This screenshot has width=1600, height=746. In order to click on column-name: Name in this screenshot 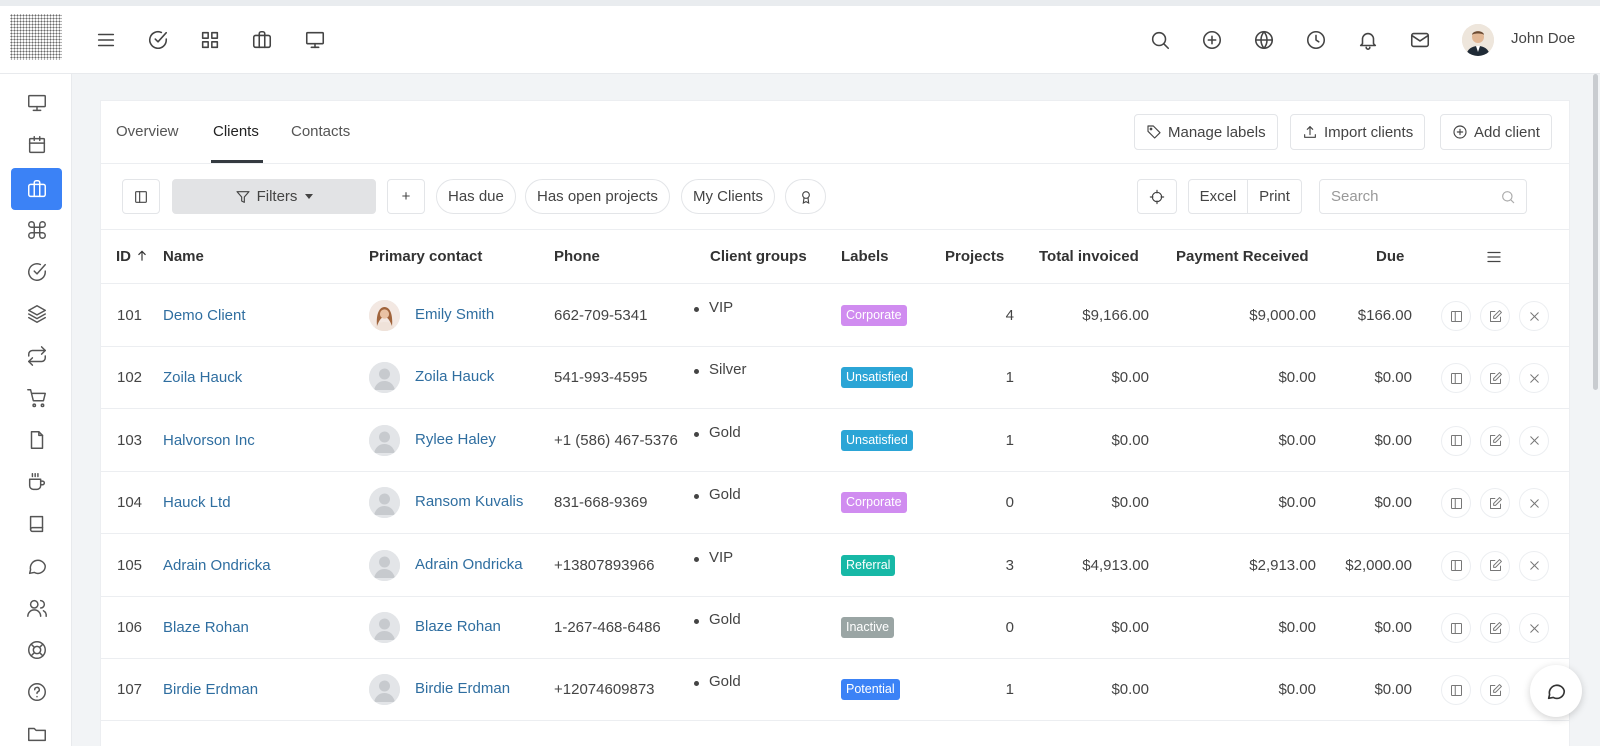, I will do `click(183, 256)`.